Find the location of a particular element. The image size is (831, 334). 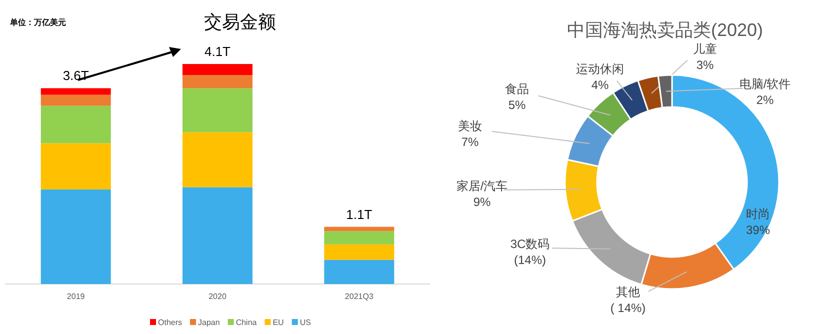

slice-label: 时尚 is located at coordinates (758, 214).